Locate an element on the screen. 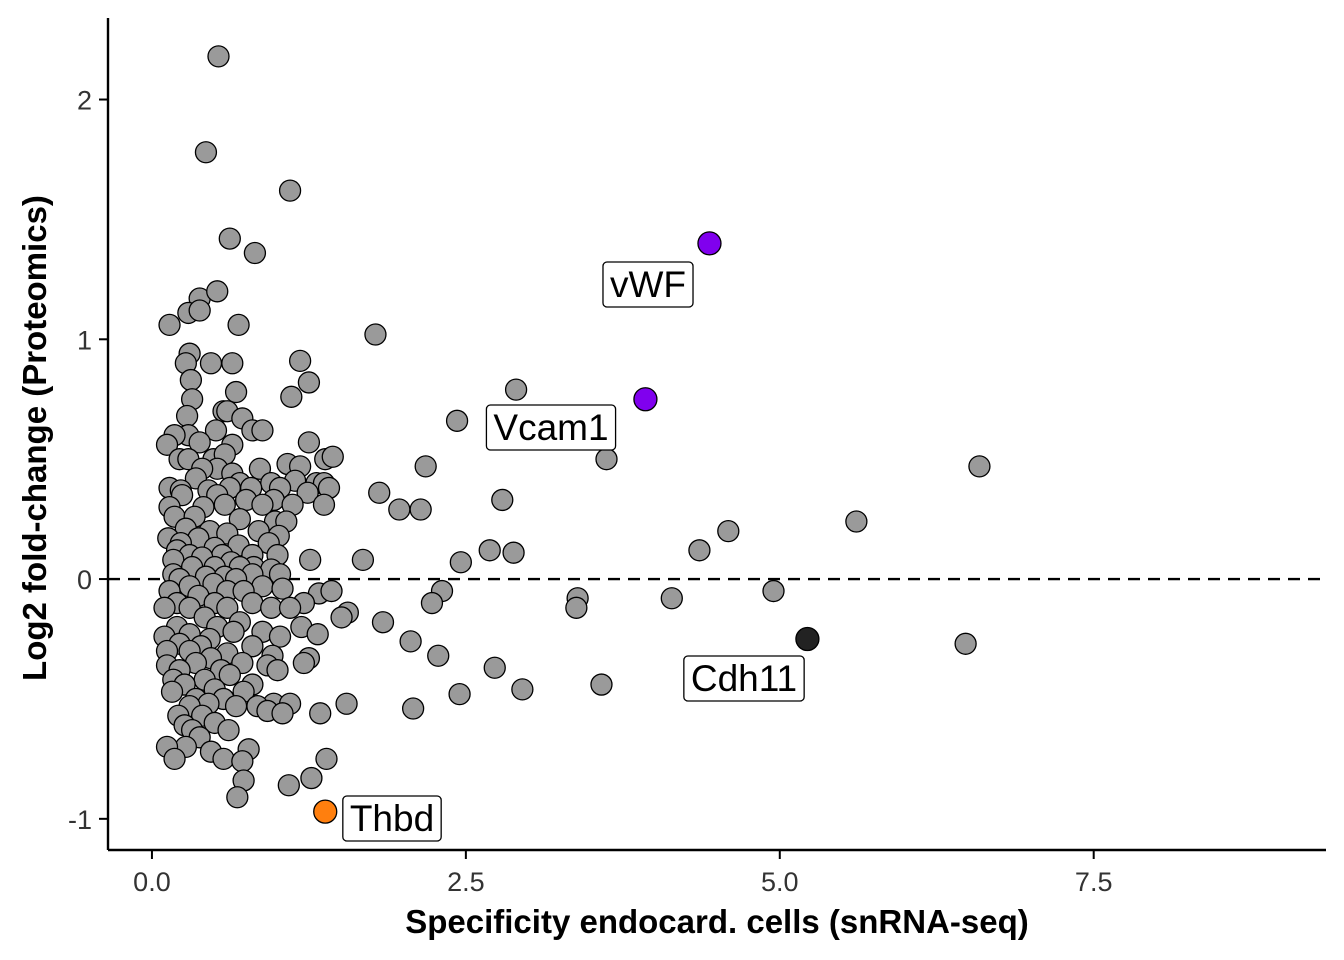 This screenshot has height=960, width=1344. x-tick-label: 7.5 is located at coordinates (1094, 882).